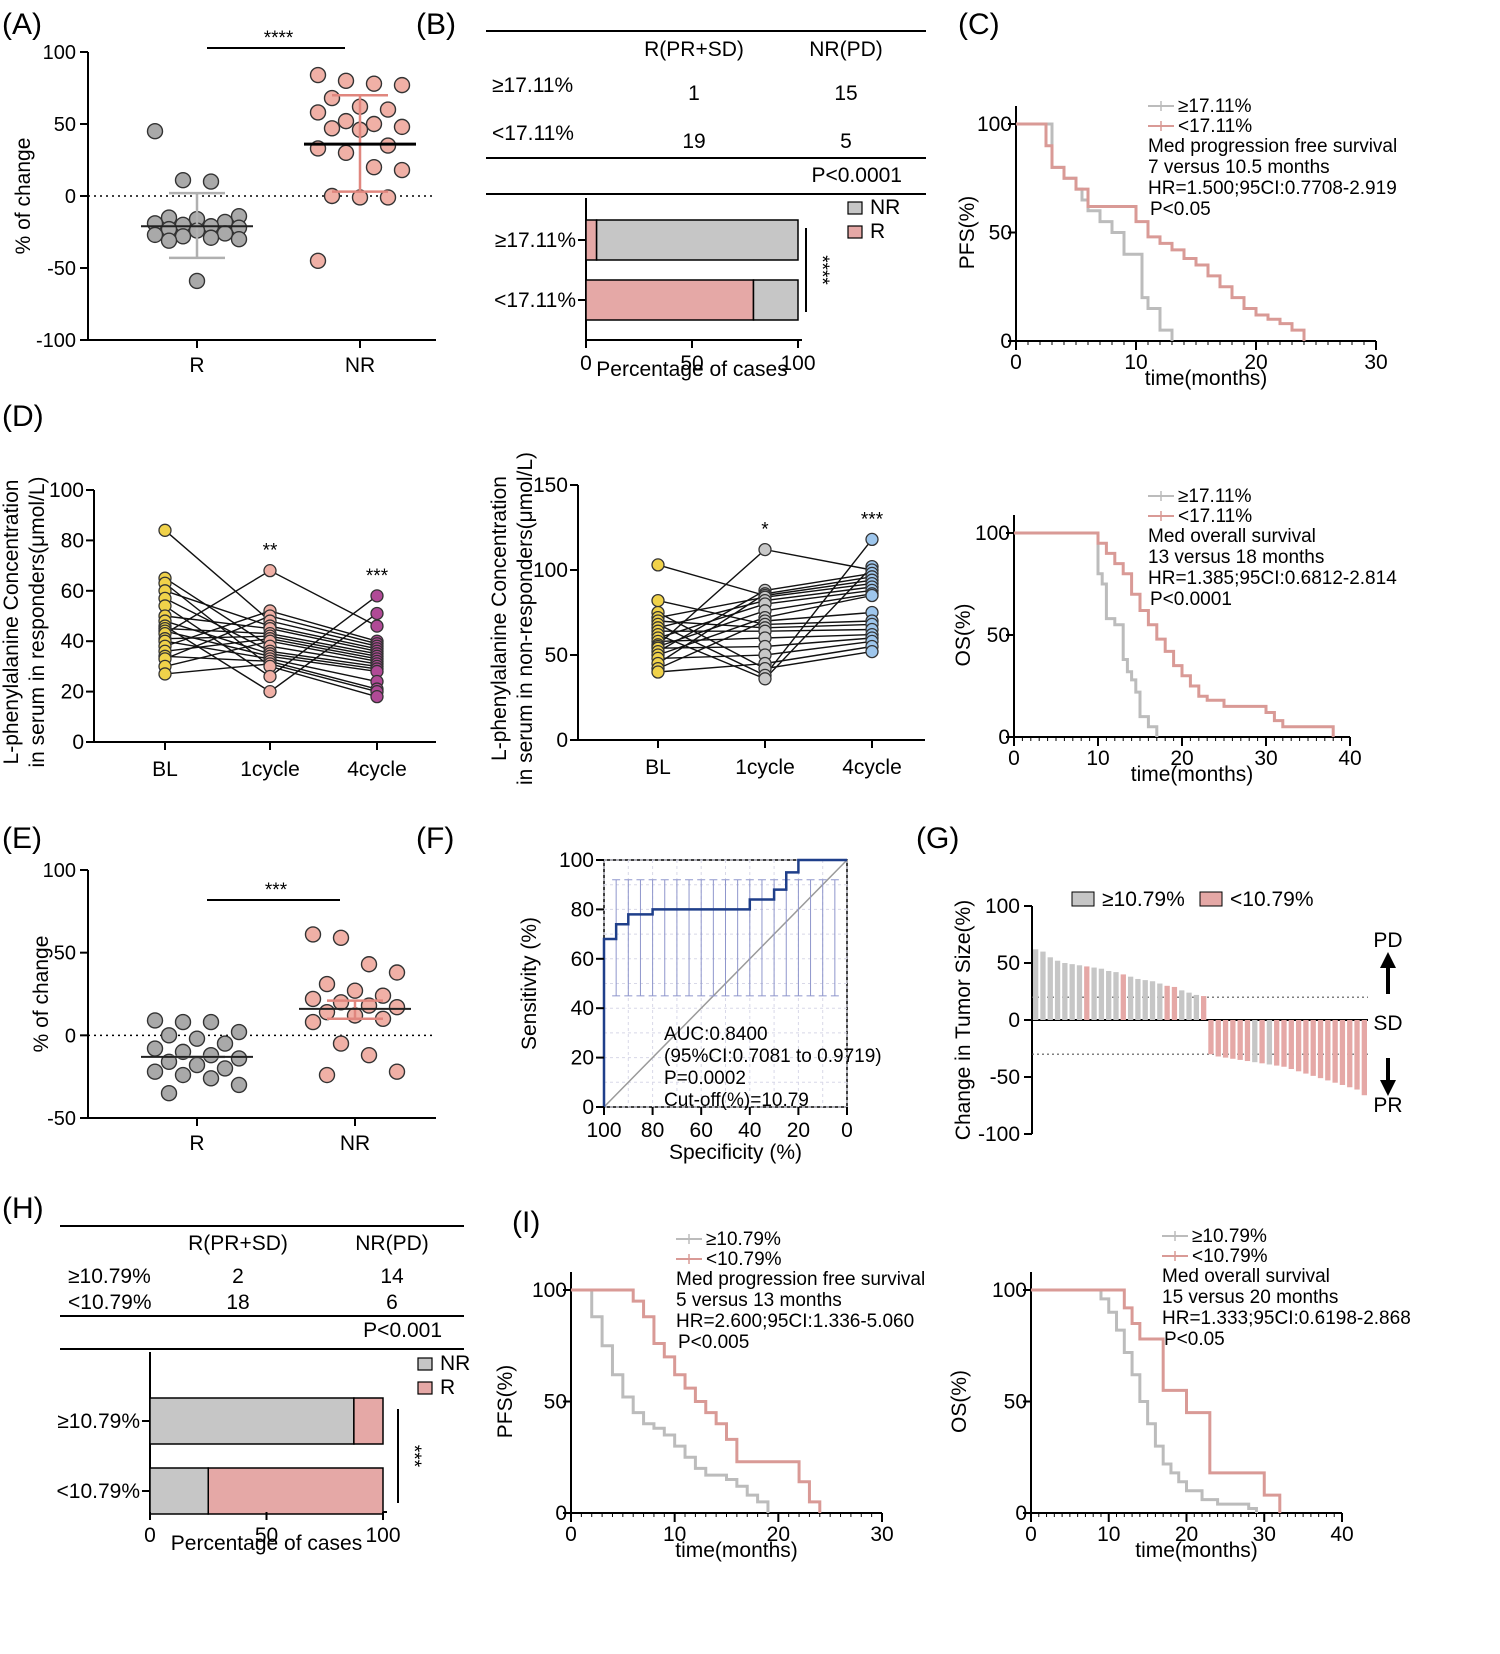 Image resolution: width=1500 pixels, height=1654 pixels. Describe the element at coordinates (1264, 1534) in the screenshot. I see `I2-xtick-label: 30` at that location.